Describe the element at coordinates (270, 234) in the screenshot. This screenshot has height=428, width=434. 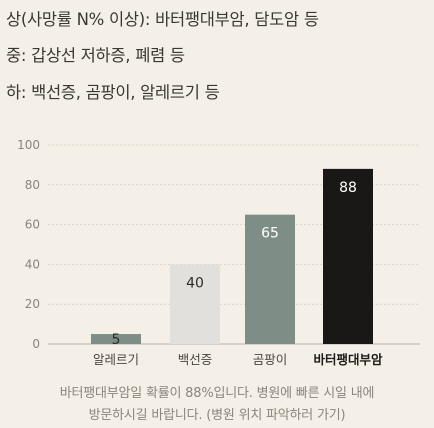
I see `bar-value-label: 65` at that location.